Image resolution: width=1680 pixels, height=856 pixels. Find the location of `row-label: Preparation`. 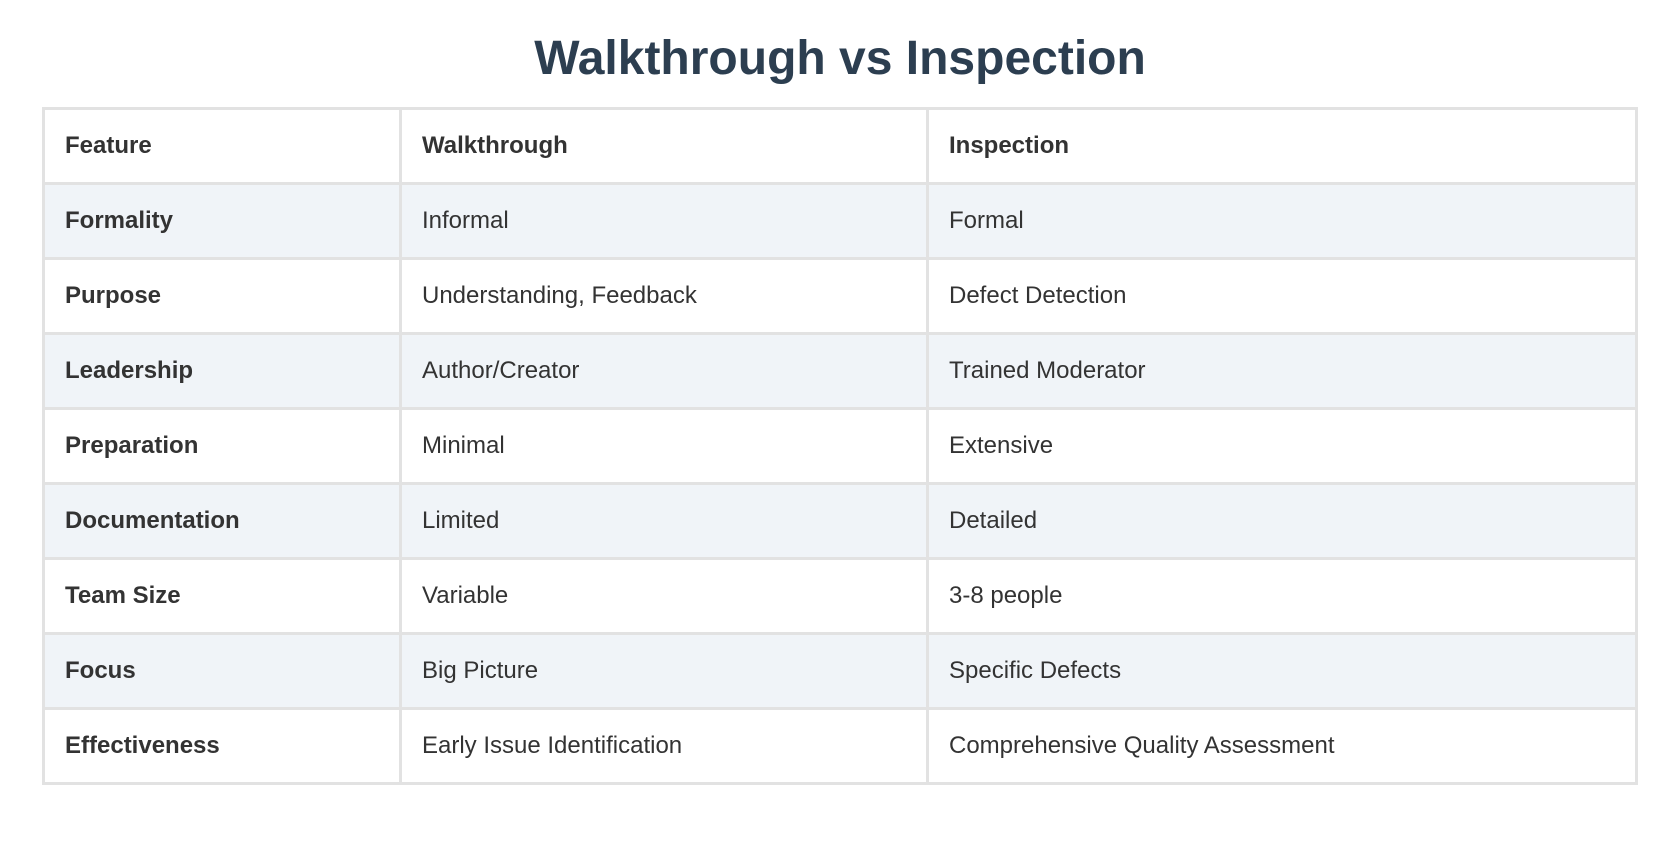

row-label: Preparation is located at coordinates (222, 446).